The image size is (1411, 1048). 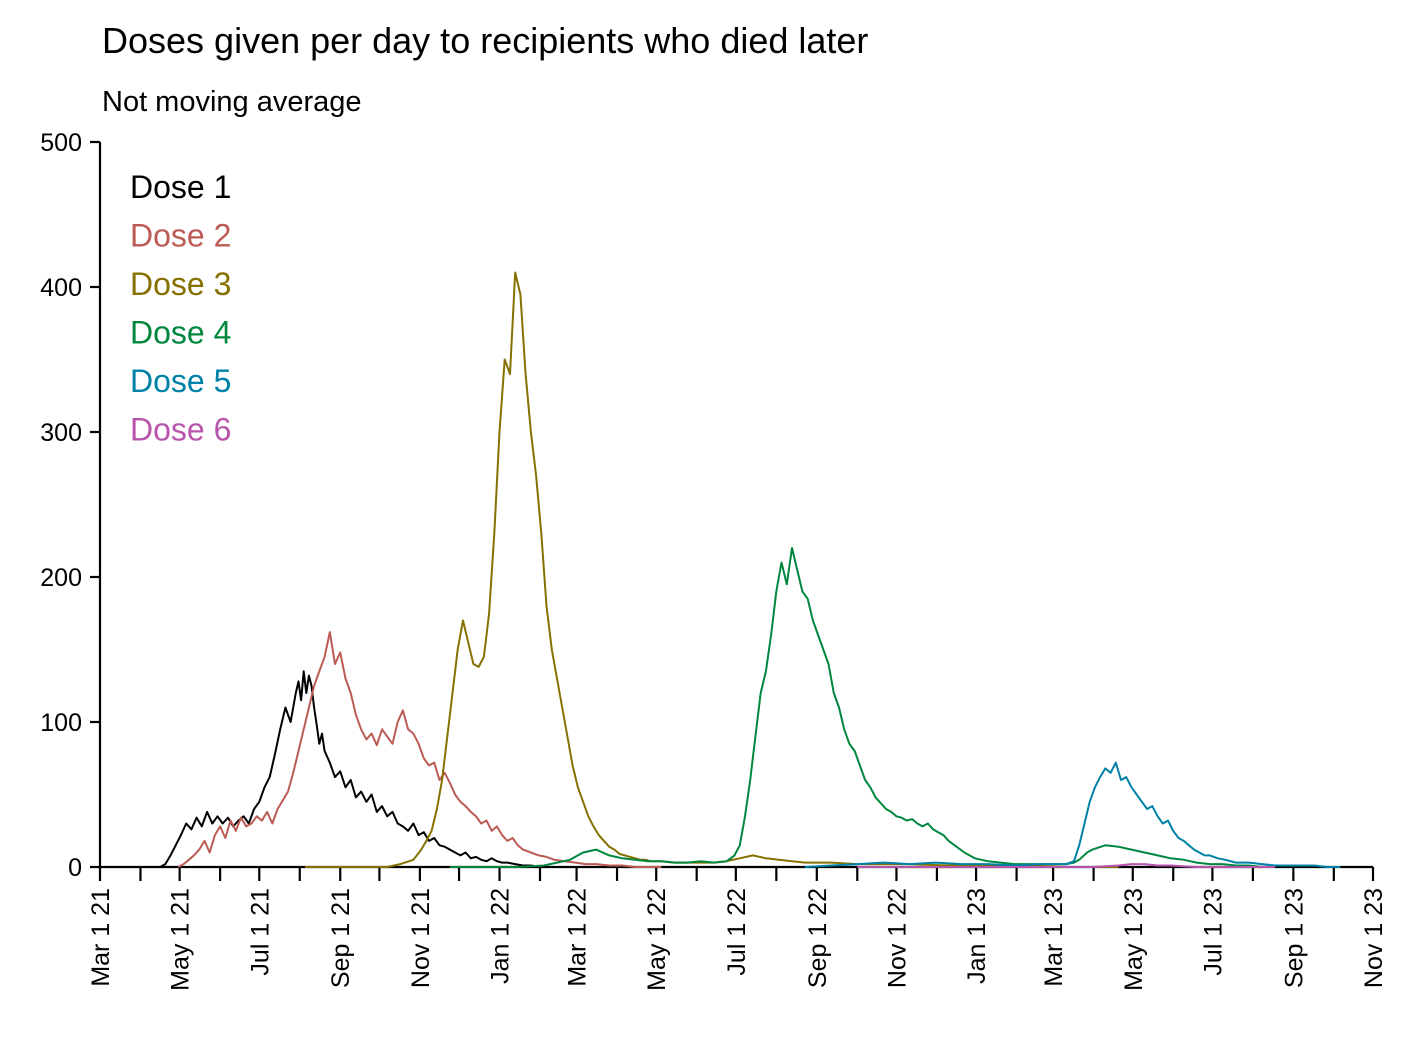 What do you see at coordinates (61, 143) in the screenshot?
I see `y-tick-label: 500` at bounding box center [61, 143].